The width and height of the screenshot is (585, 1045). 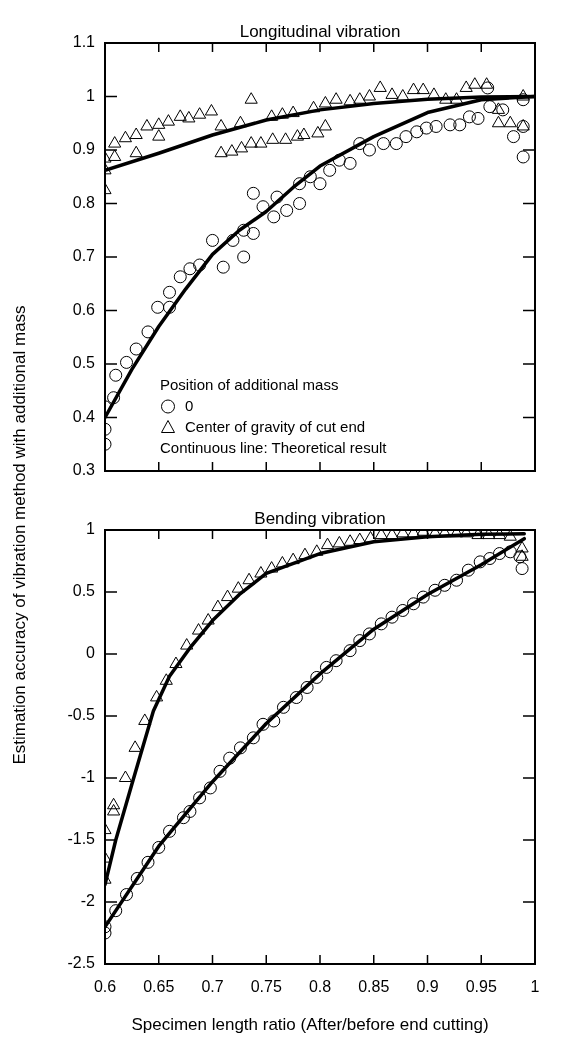 What do you see at coordinates (320, 32) in the screenshot?
I see `chart-title: Longitudinal vibration` at bounding box center [320, 32].